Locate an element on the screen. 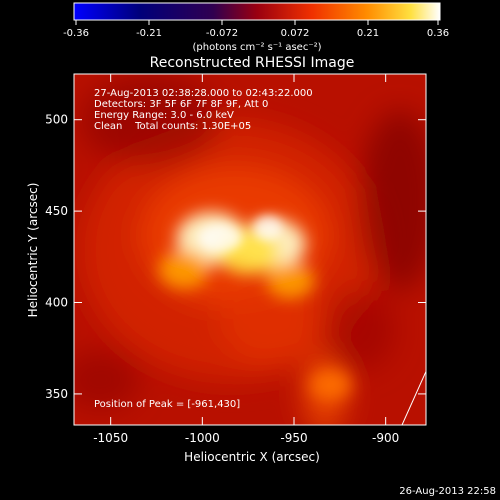  colorbar-tick-label: 0.21 is located at coordinates (368, 33).